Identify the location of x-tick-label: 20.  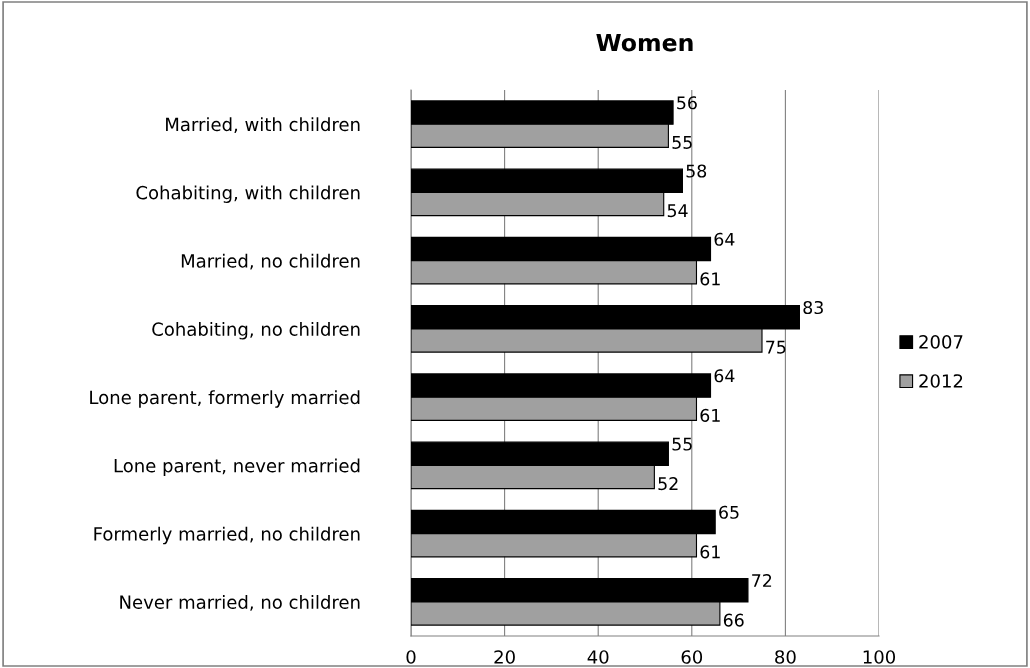
(504, 657).